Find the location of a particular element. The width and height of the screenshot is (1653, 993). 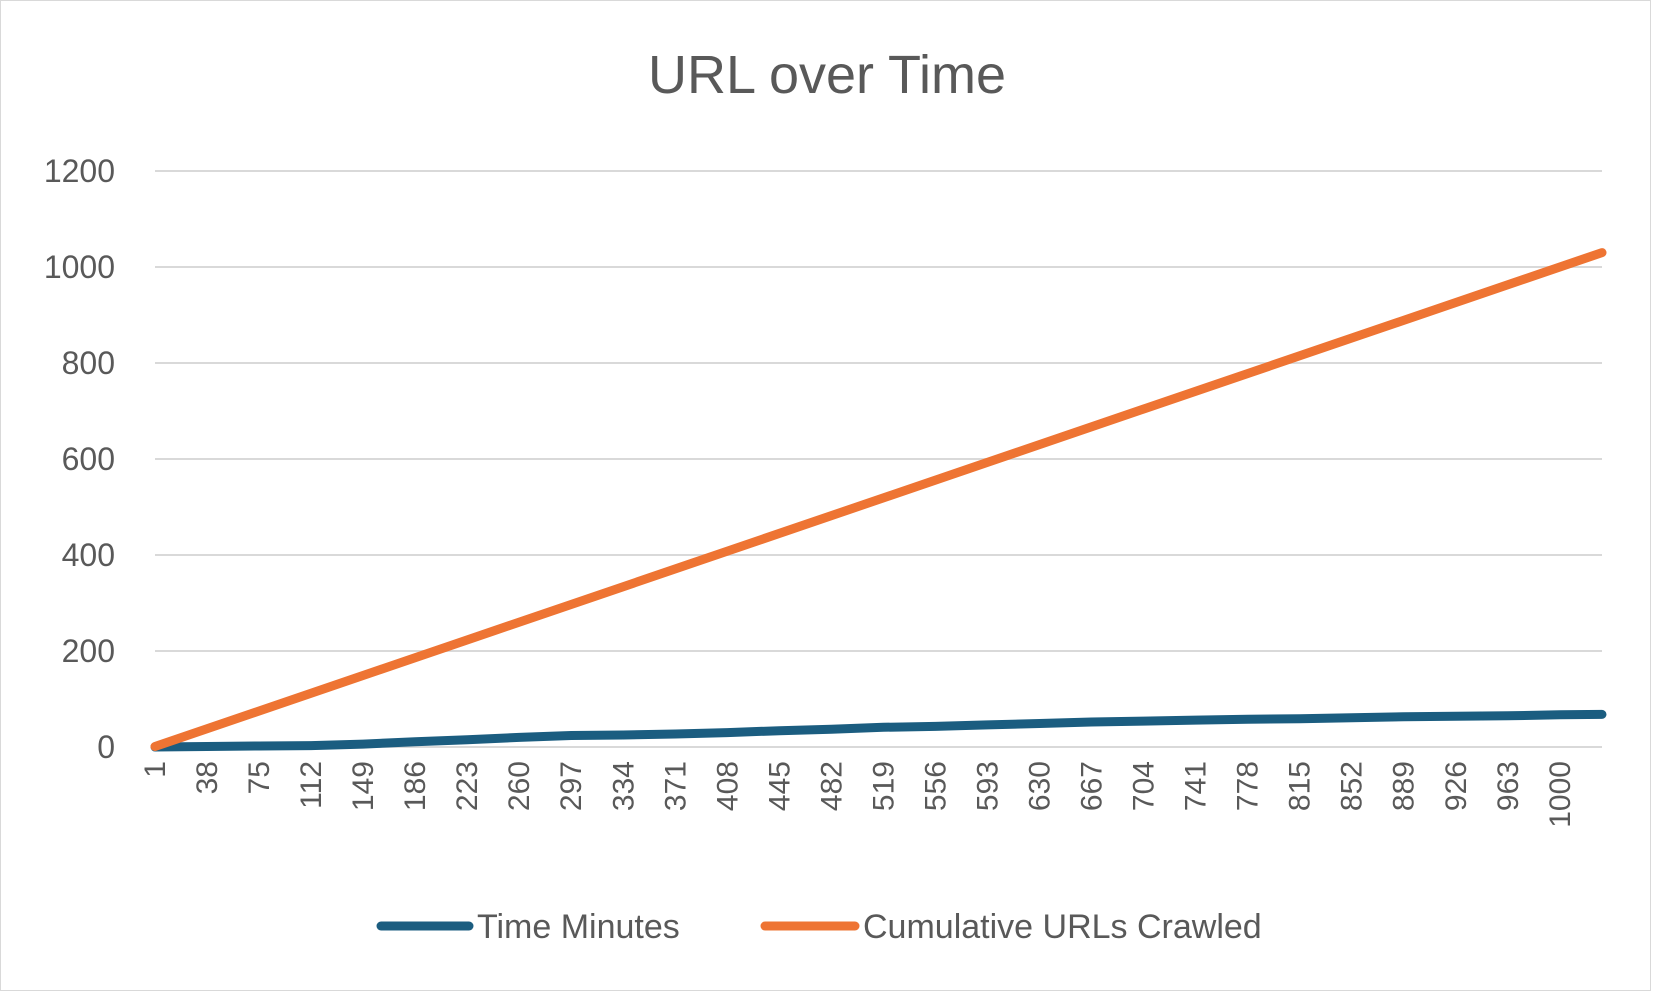

legend-label: Time Minutes is located at coordinates (578, 927).